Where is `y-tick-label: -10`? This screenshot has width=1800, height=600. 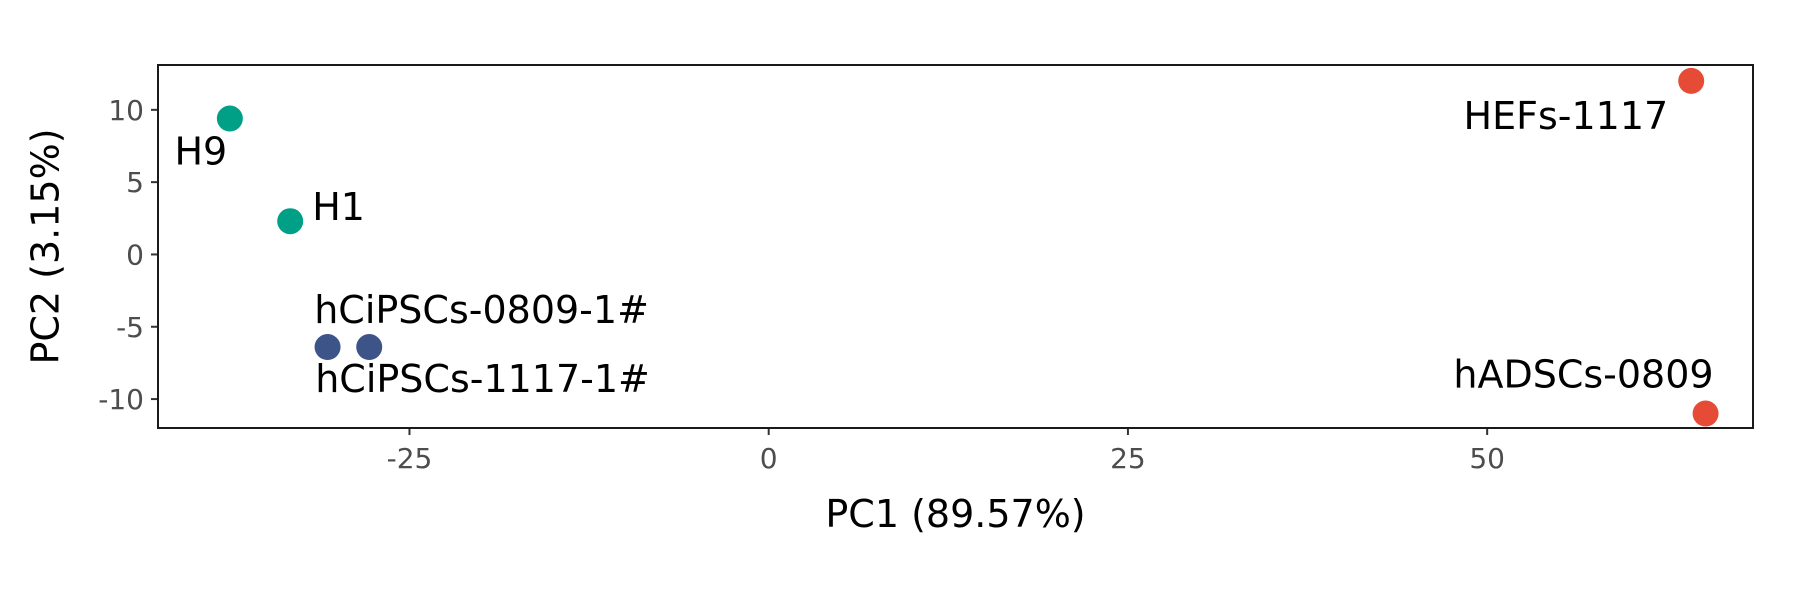
y-tick-label: -10 is located at coordinates (121, 399).